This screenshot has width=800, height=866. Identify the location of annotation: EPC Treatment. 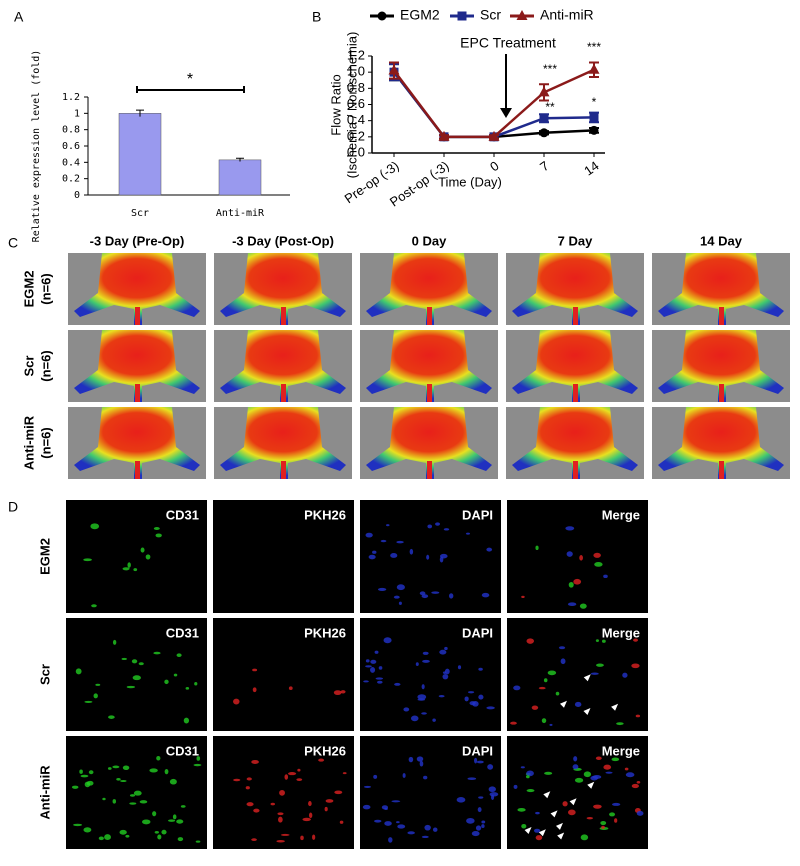
(508, 43).